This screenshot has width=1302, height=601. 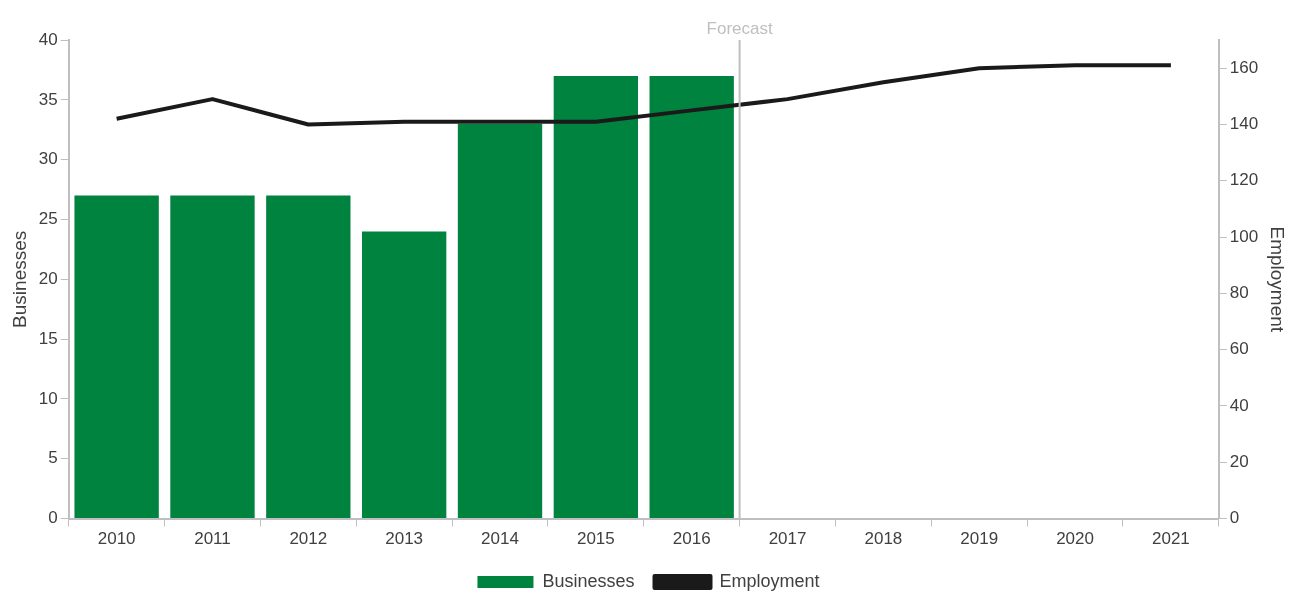 What do you see at coordinates (48, 159) in the screenshot?
I see `y-tick-label: 30` at bounding box center [48, 159].